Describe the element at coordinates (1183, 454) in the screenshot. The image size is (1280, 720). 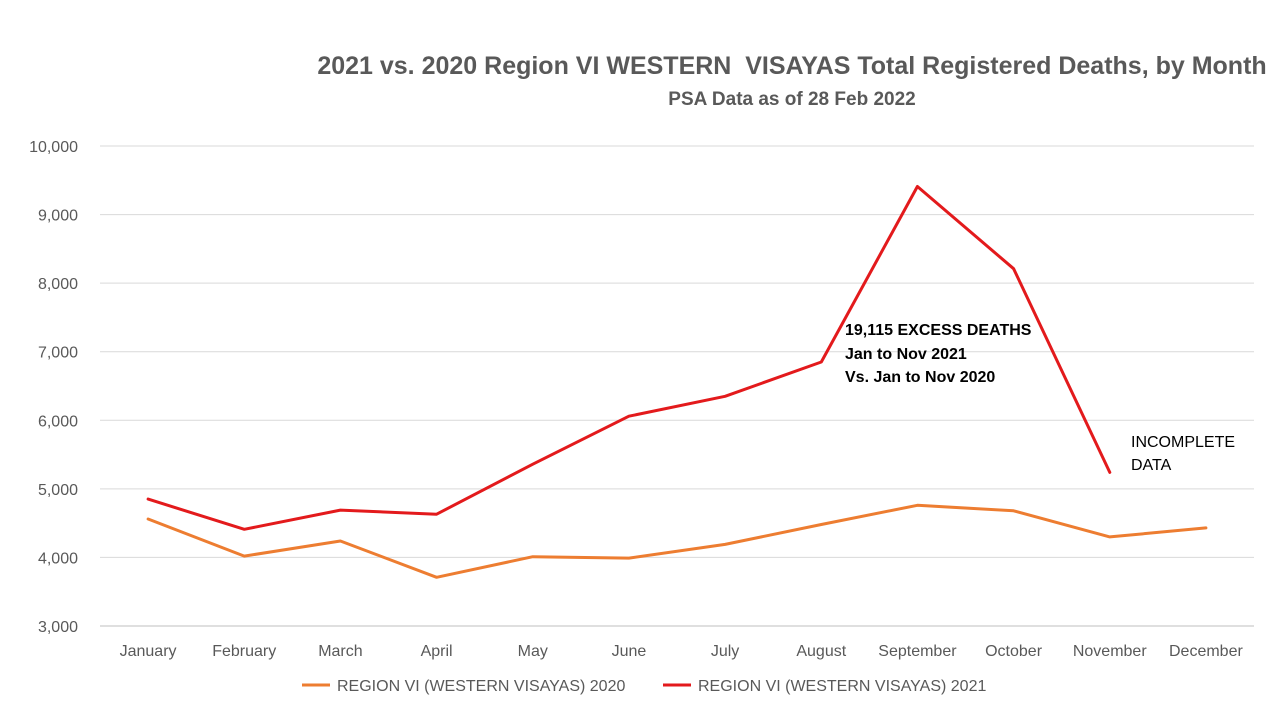
I see `incomplete-data-annotation: INCOMPLETE DATA` at that location.